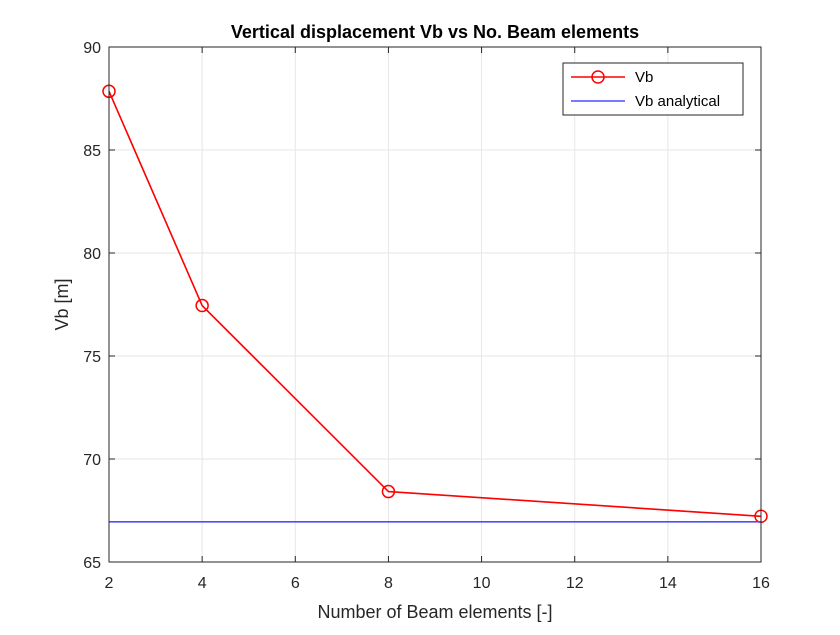  I want to click on x-tick-label: 12, so click(575, 583).